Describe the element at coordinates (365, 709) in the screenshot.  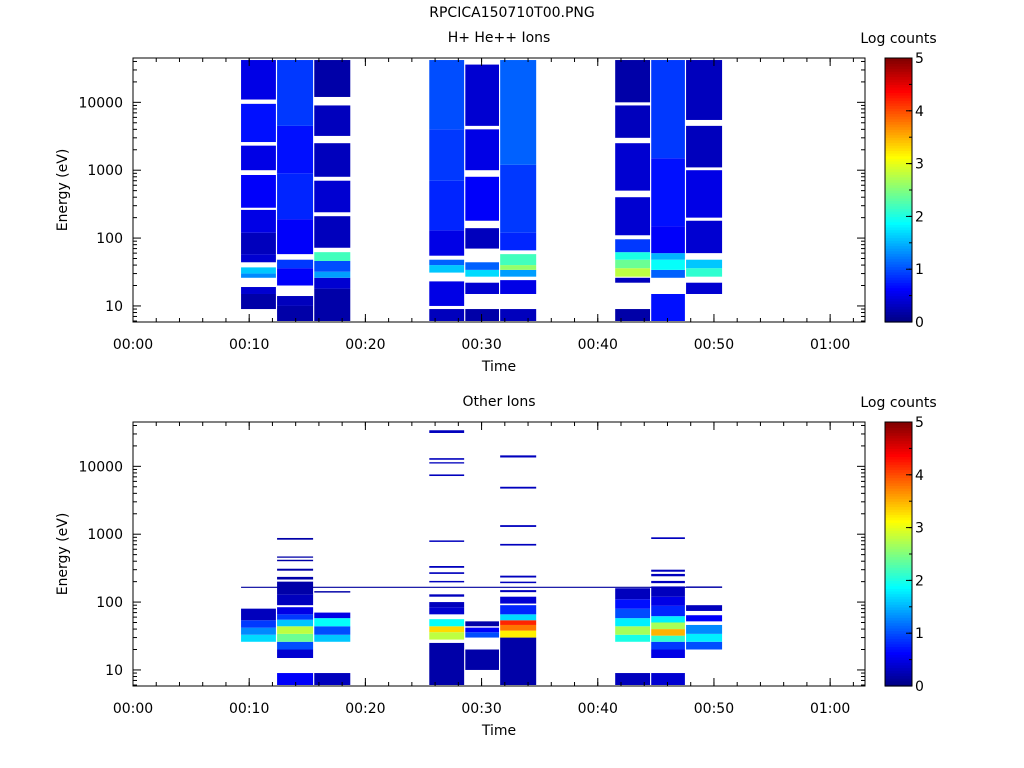
I see `x-tick-label: 00:20` at that location.